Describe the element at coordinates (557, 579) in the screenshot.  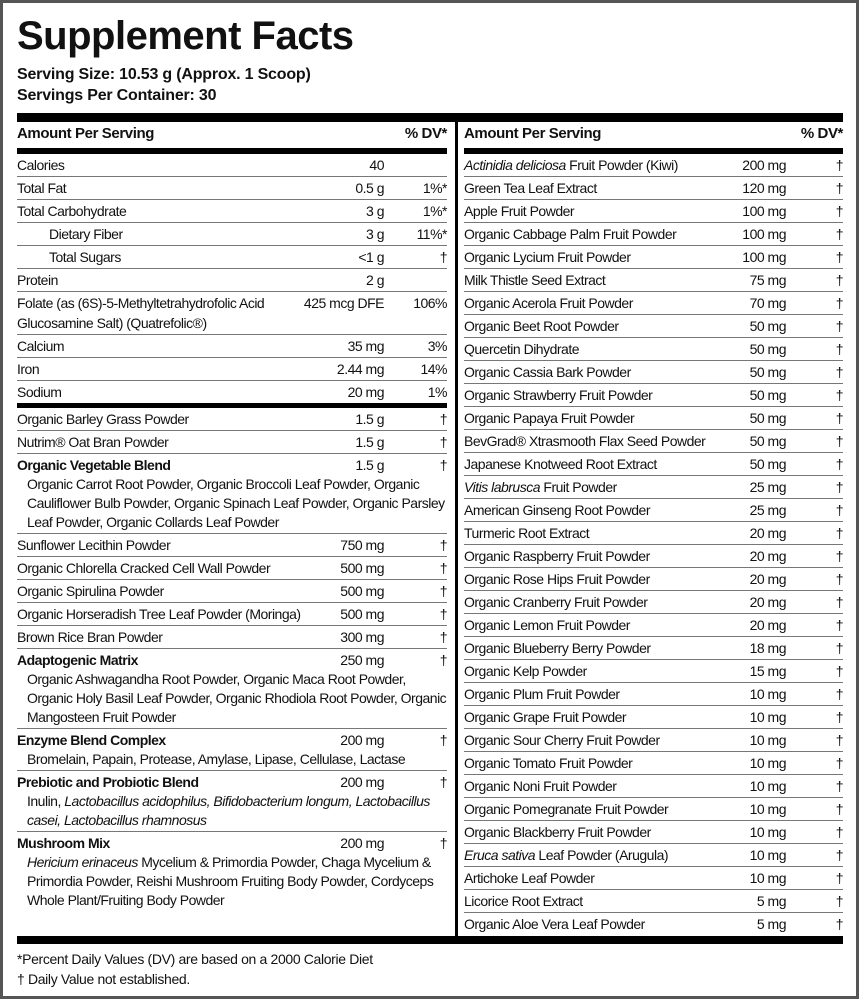
I see `name-segment: Organic Rose Hips Fruit Powder` at that location.